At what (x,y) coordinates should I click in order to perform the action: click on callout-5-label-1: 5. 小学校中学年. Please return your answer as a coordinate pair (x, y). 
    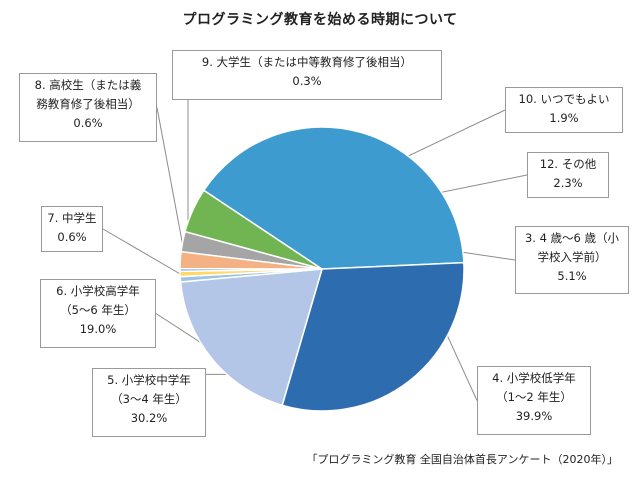
    Looking at the image, I should click on (149, 380).